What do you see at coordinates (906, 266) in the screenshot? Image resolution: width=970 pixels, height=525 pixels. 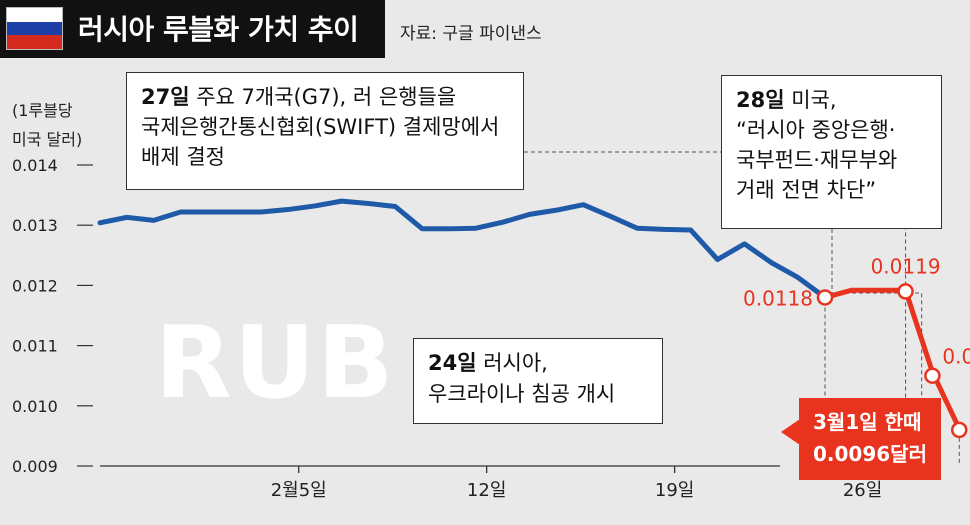 I see `data-point-label: 0.0119` at bounding box center [906, 266].